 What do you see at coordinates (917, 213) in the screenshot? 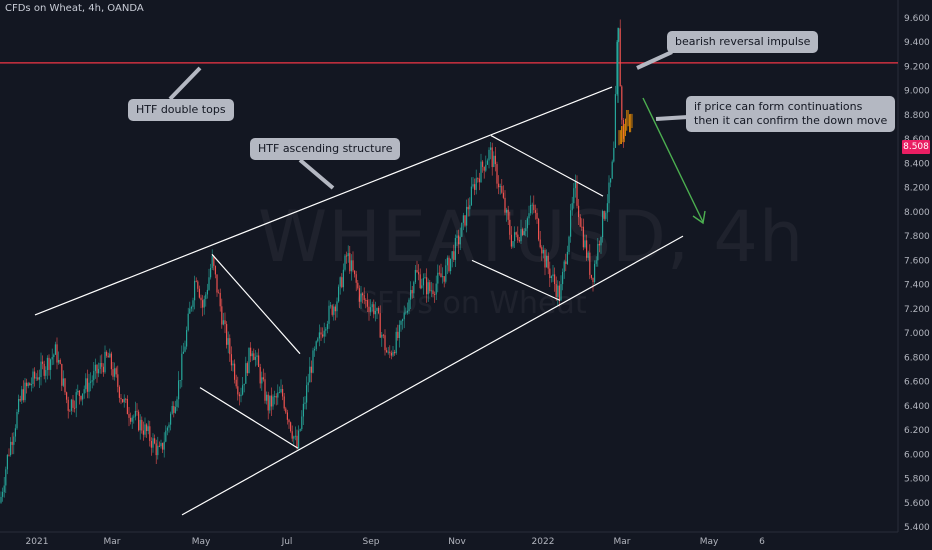
I see `y-tick-label: 8.000` at bounding box center [917, 213].